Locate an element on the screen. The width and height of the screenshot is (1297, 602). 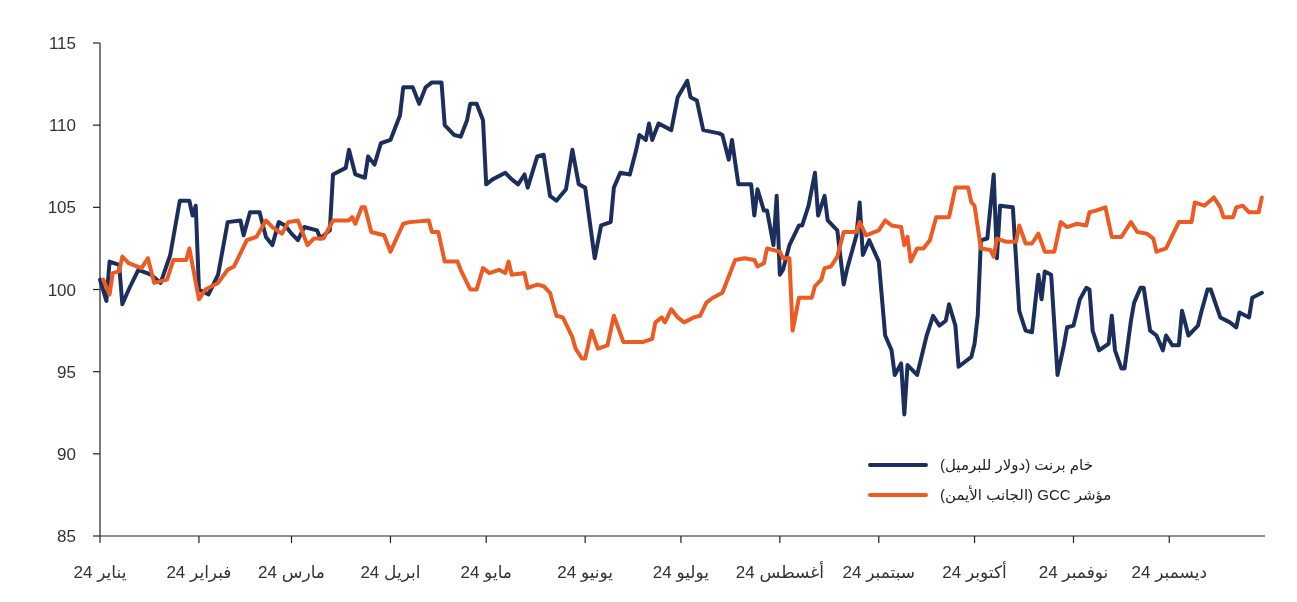
legend-label: مؤشر GCC (الجانب الأيمن) is located at coordinates (1026, 494).